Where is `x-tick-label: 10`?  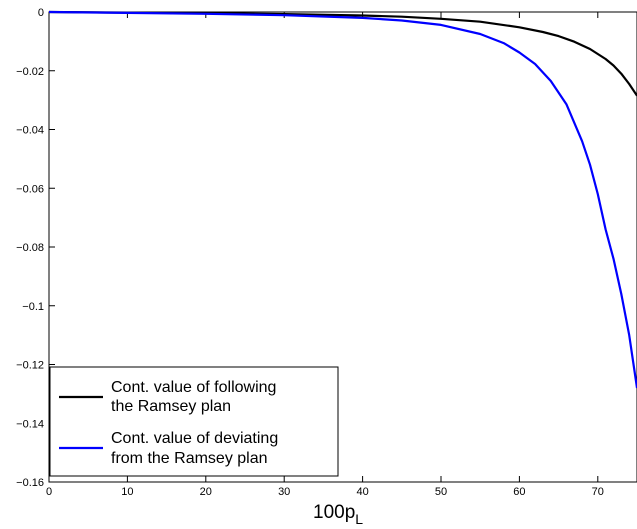 x-tick-label: 10 is located at coordinates (127, 492).